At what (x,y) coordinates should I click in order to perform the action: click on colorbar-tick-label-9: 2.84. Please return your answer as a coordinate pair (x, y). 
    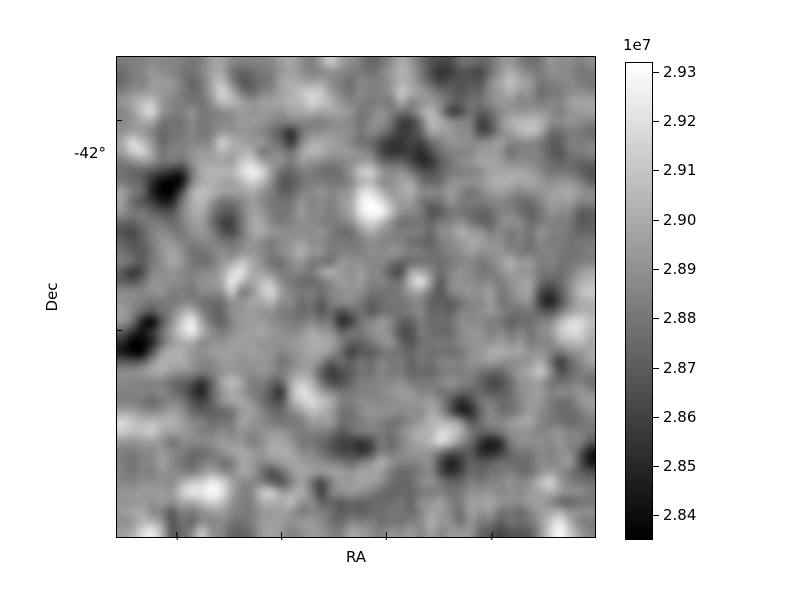
    Looking at the image, I should click on (680, 515).